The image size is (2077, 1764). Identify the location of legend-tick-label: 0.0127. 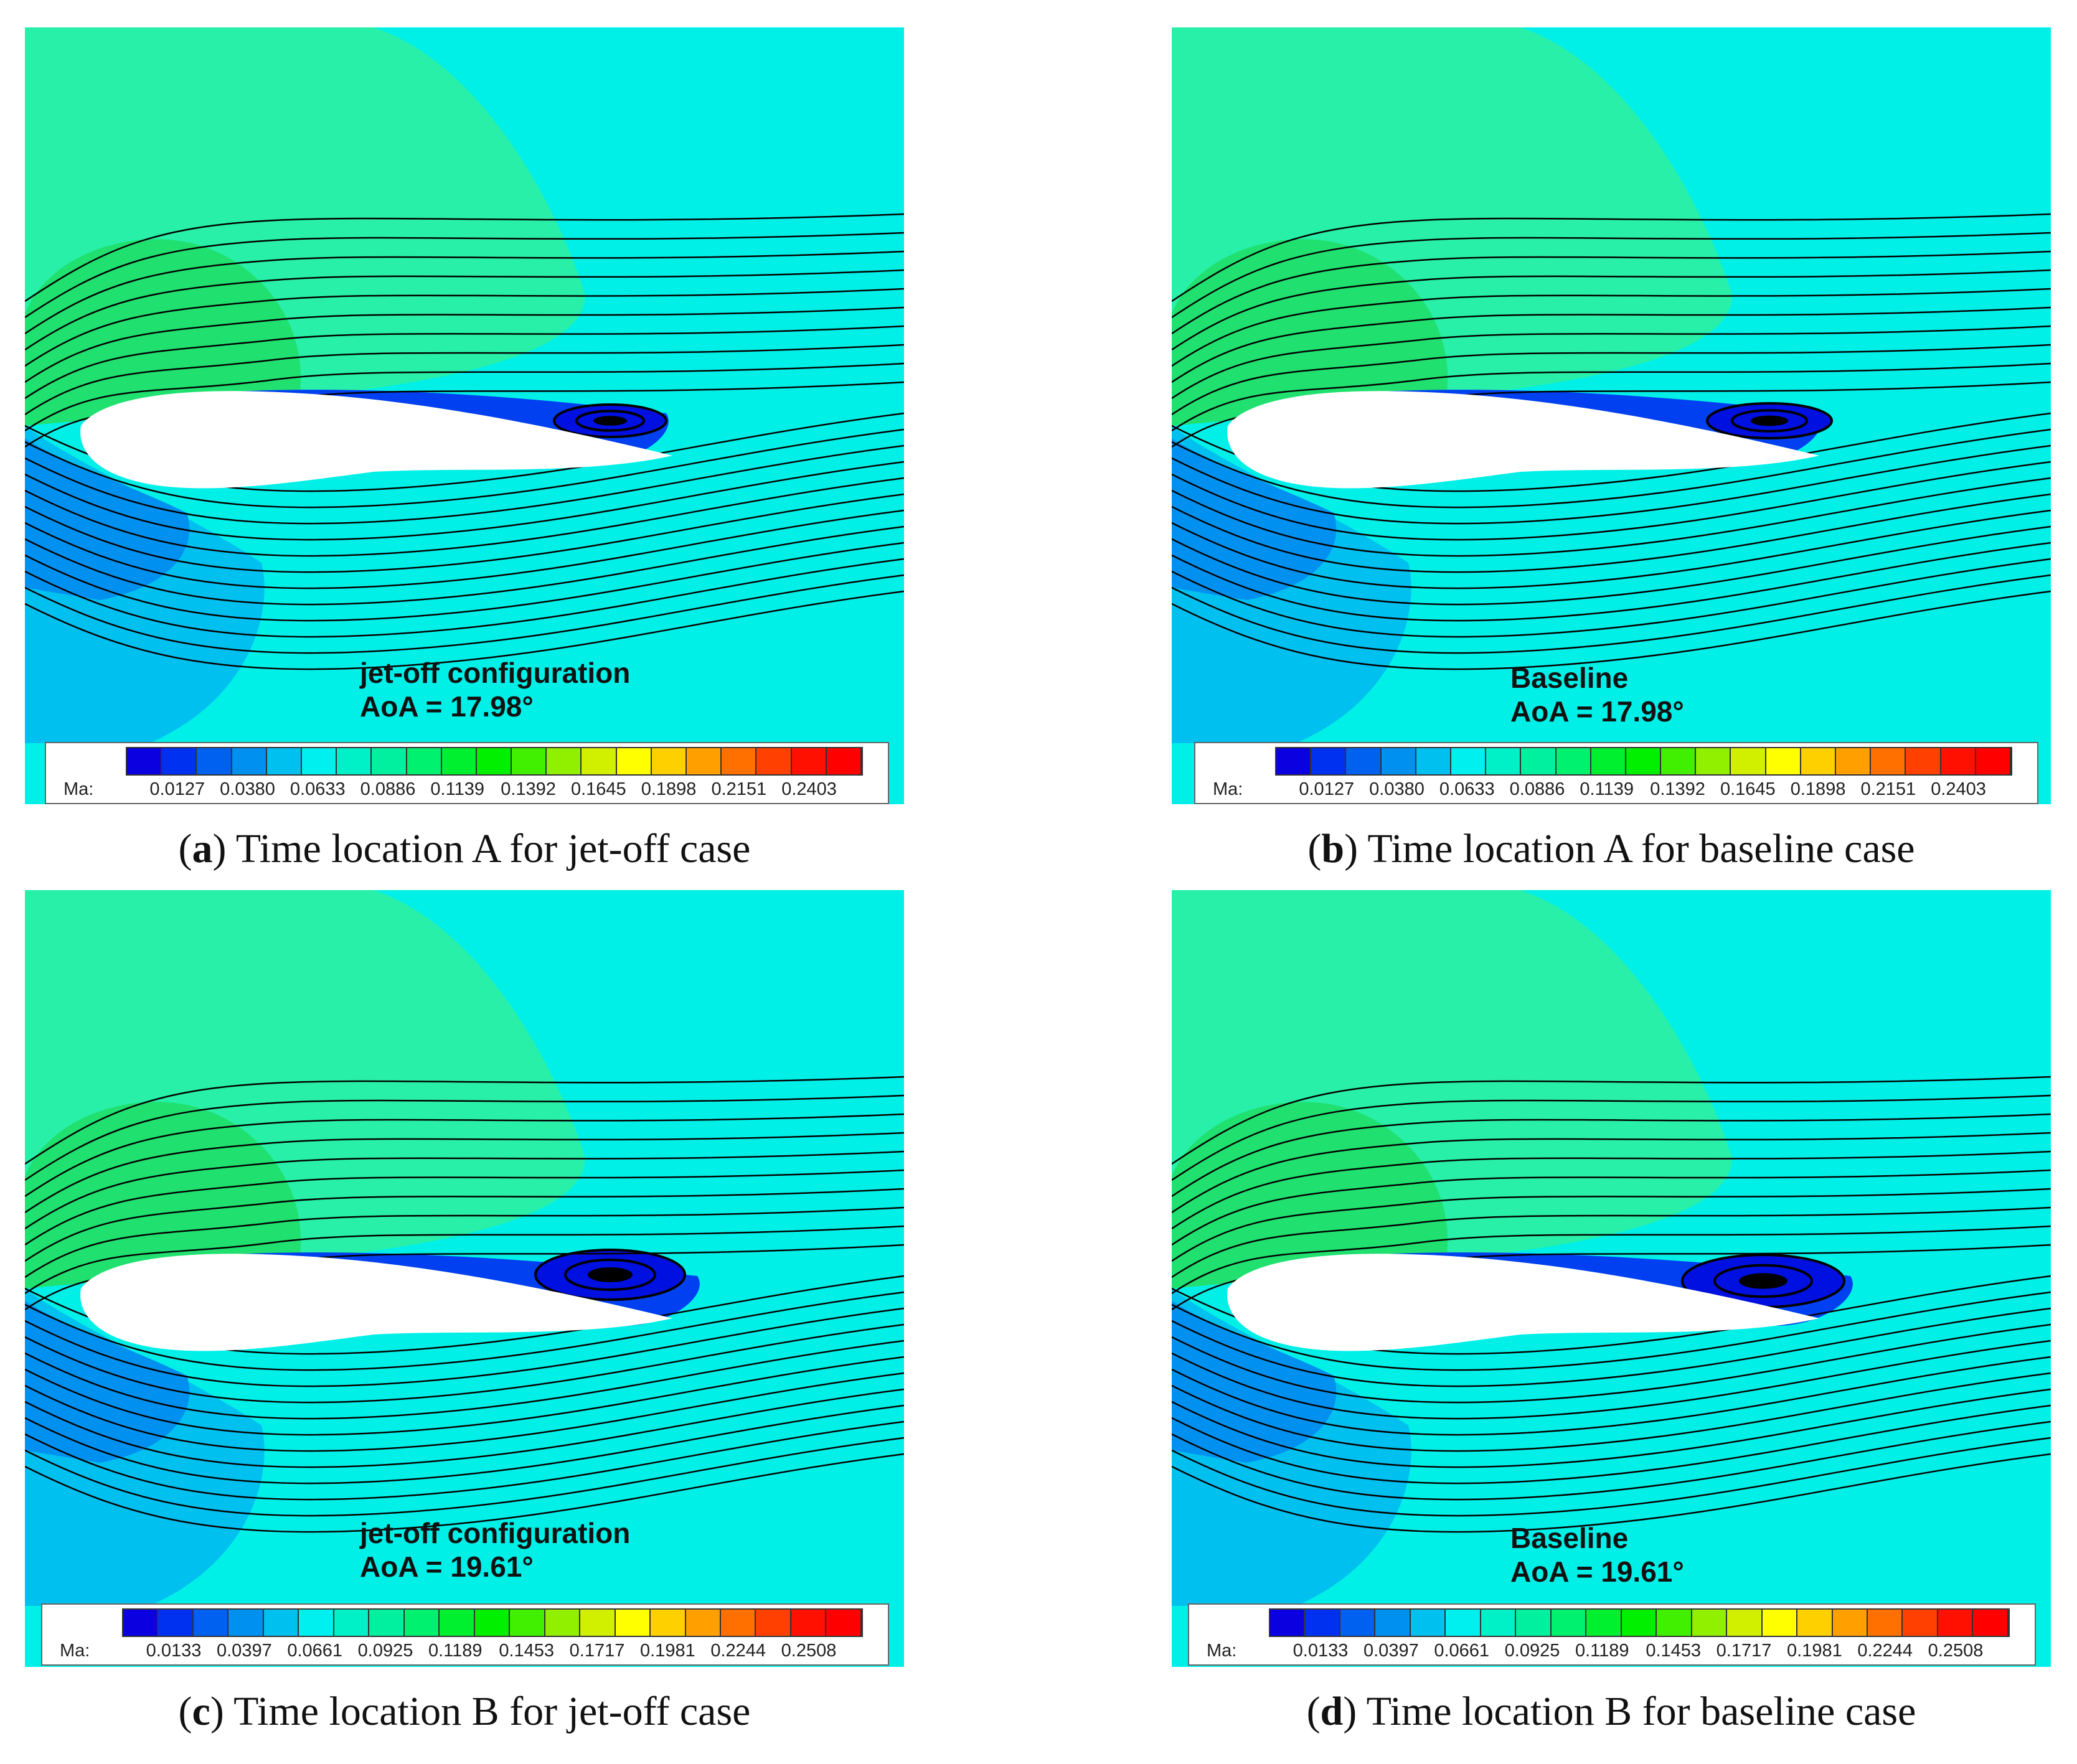
(1327, 789).